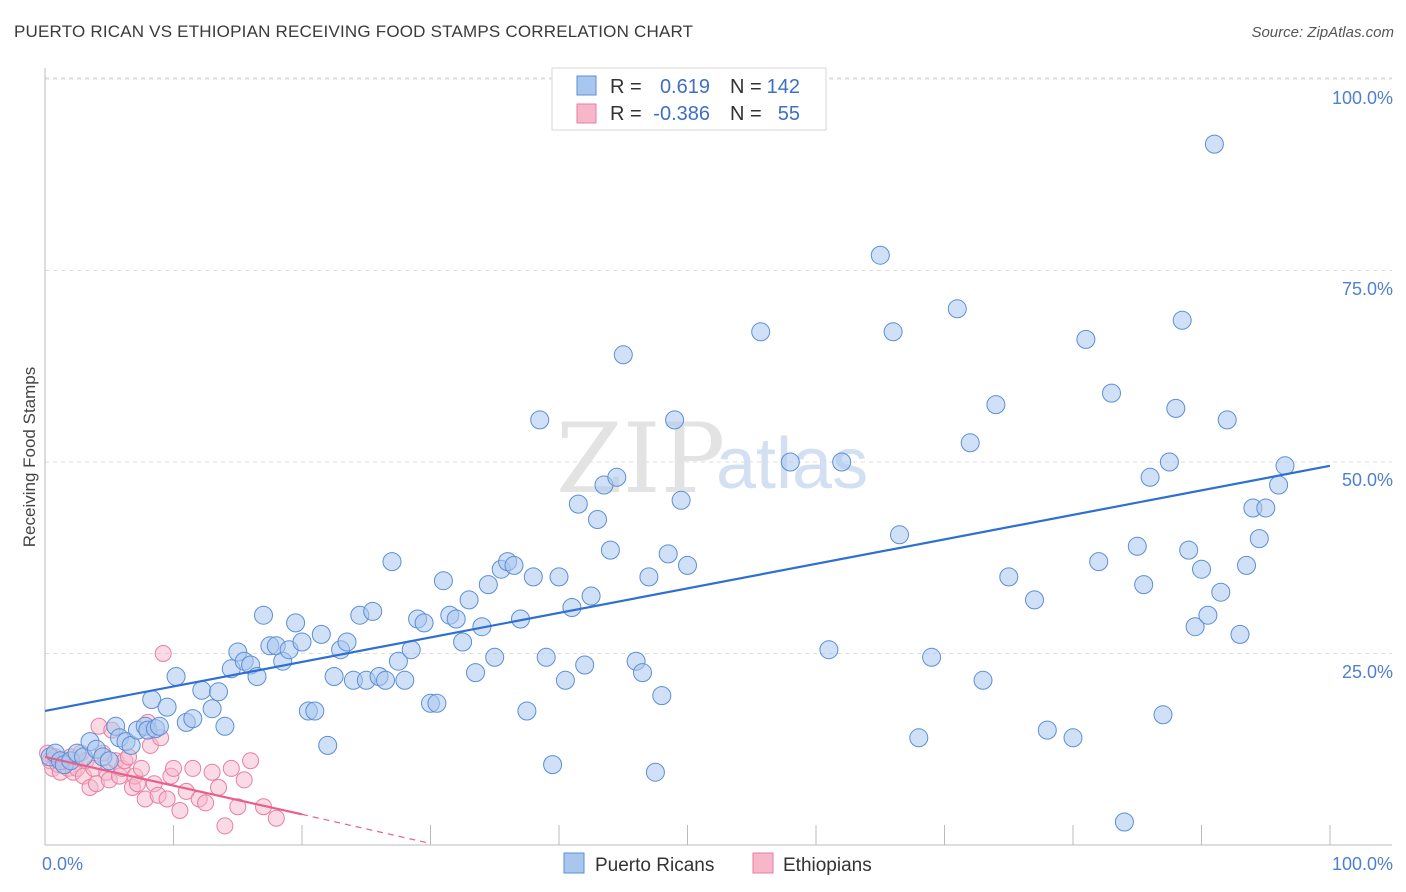 This screenshot has height=892, width=1406. Describe the element at coordinates (62, 864) in the screenshot. I see `x-tick-label-0: 0.0%` at that location.